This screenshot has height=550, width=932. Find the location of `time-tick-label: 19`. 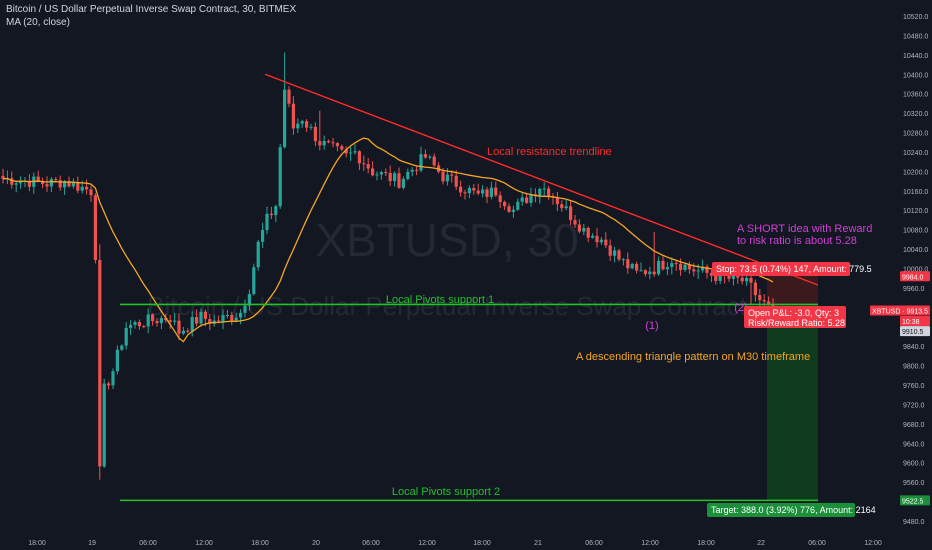

time-tick-label: 19 is located at coordinates (92, 543).